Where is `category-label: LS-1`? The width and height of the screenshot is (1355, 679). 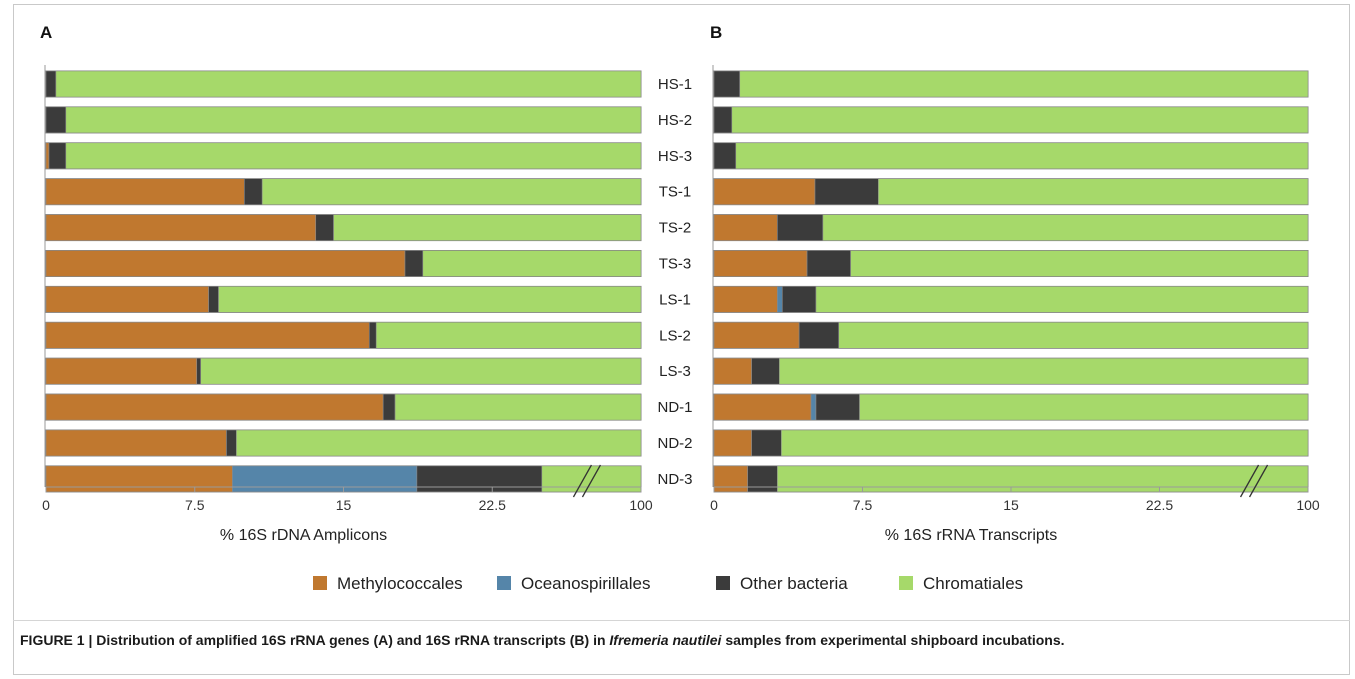
category-label: LS-1 is located at coordinates (675, 299).